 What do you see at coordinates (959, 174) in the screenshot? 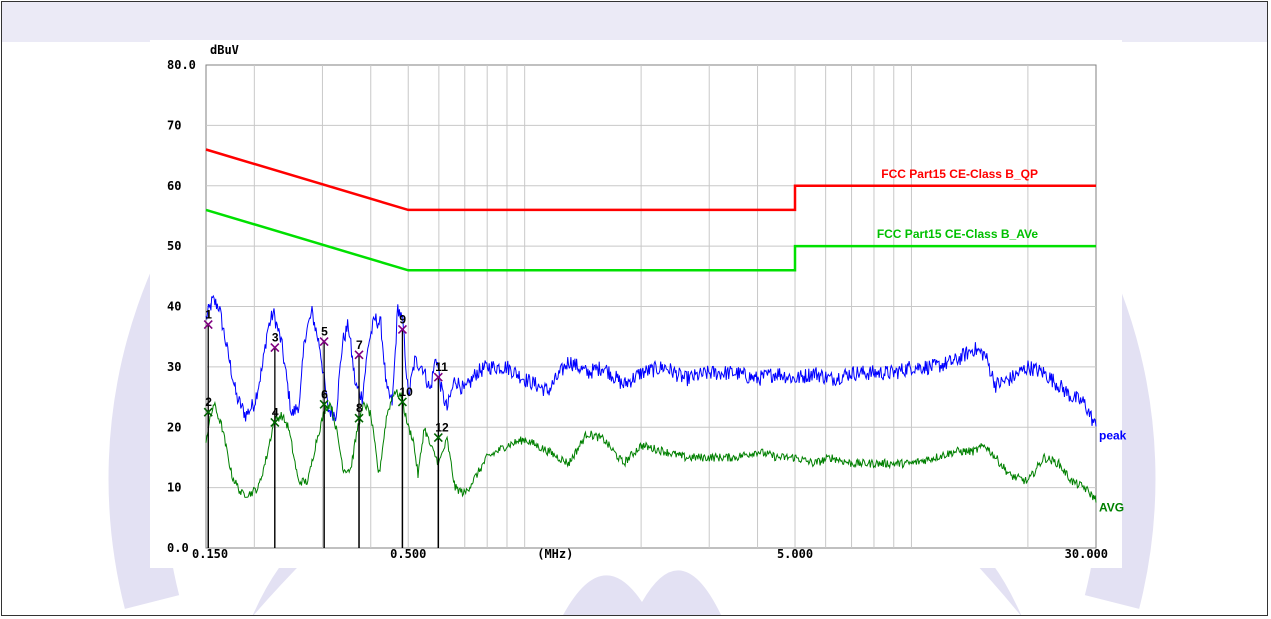
I see `limit-label-0: FCC Part15 CE-Class B_QP` at bounding box center [959, 174].